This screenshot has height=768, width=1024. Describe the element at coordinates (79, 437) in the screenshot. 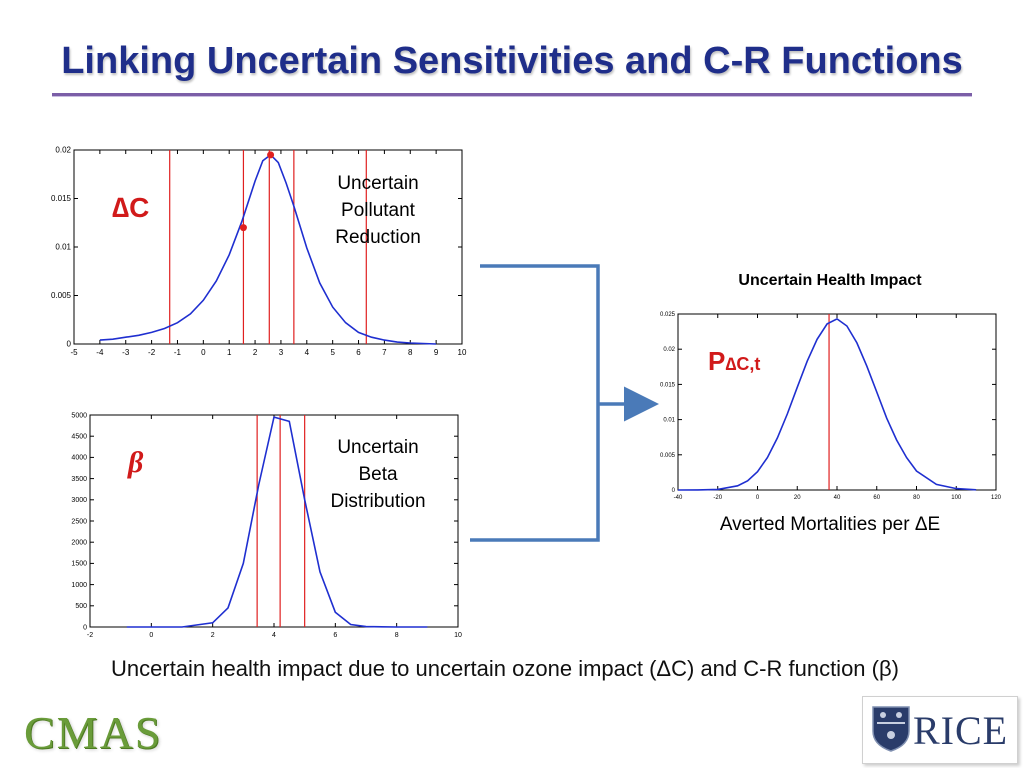

I see `y-tick-label: 4500` at that location.